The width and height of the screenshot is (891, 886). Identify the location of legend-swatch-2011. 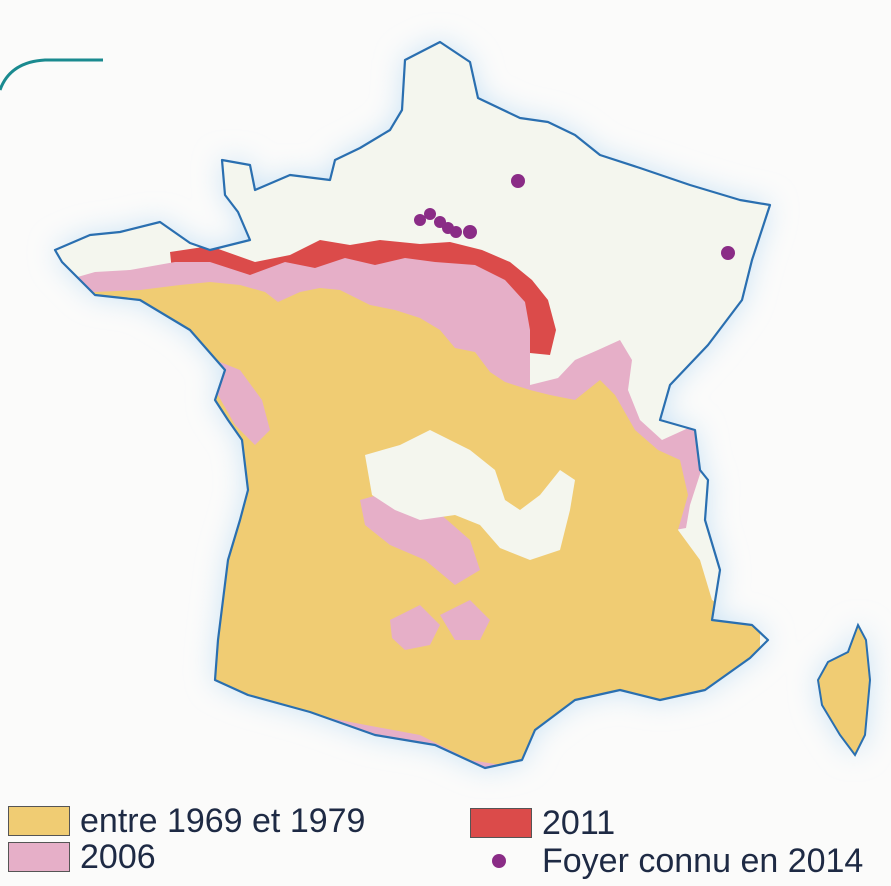
(501, 823).